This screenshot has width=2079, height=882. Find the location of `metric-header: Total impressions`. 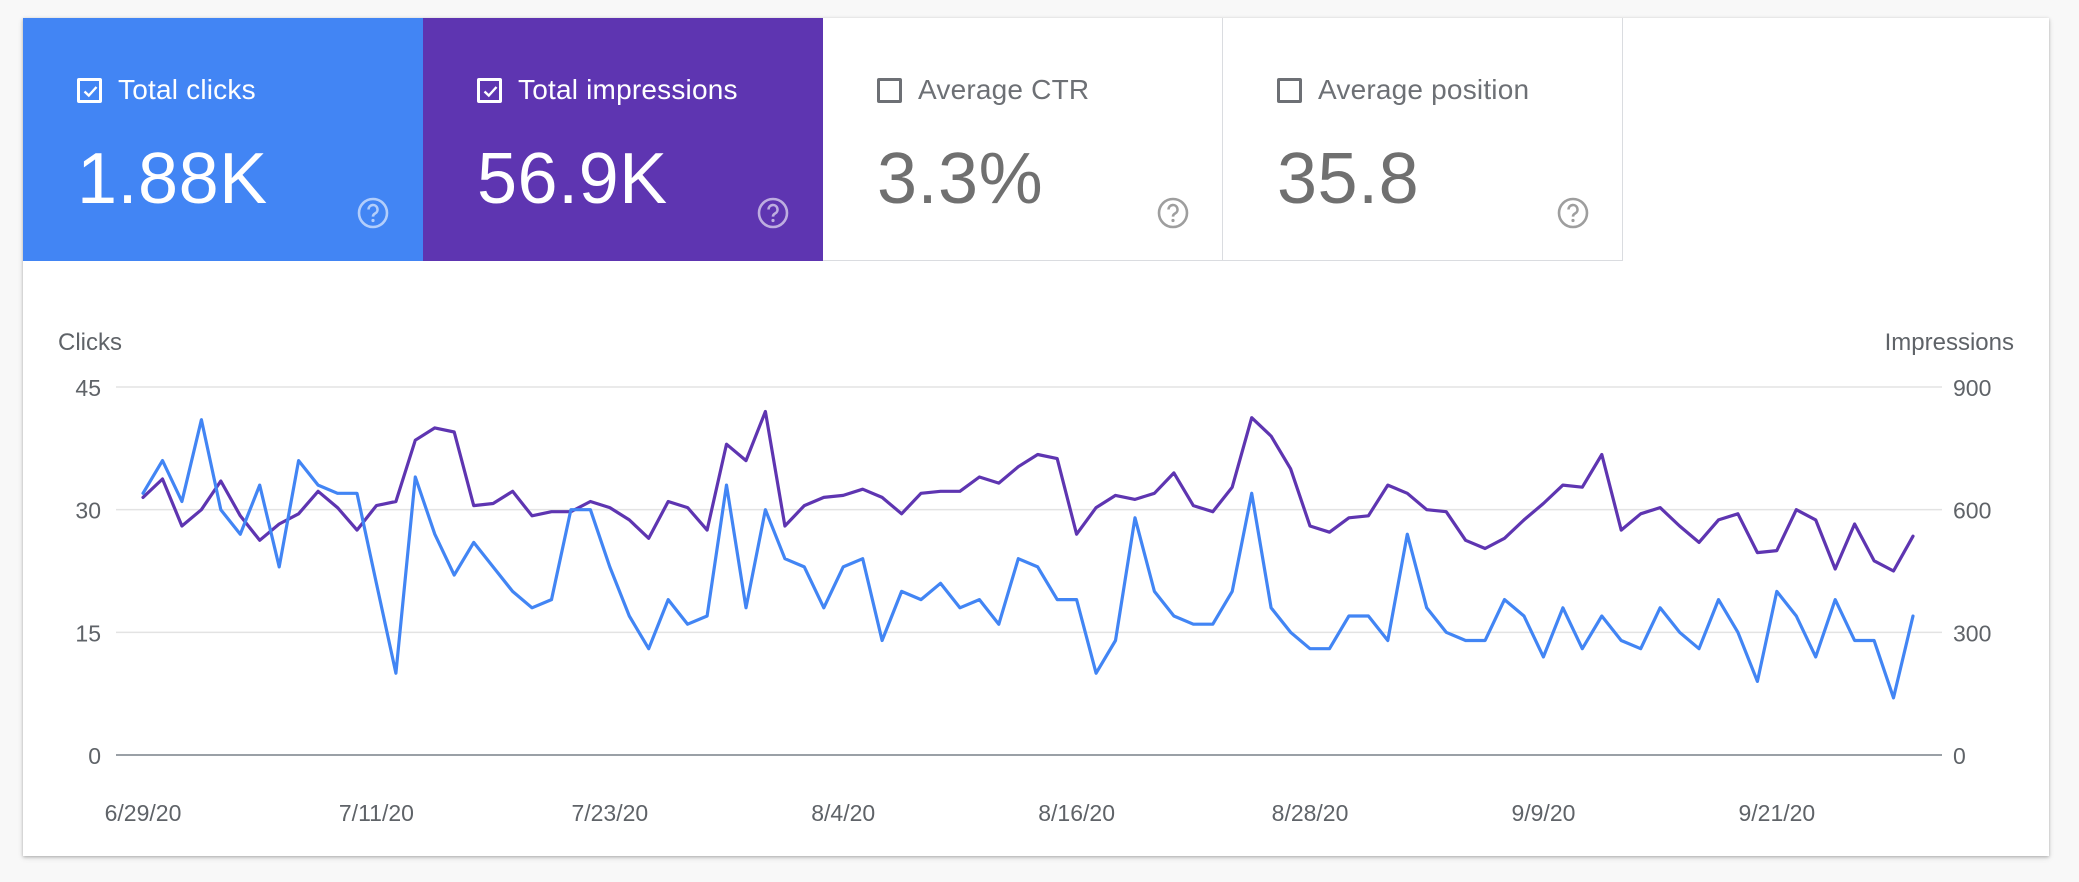

metric-header: Total impressions is located at coordinates (607, 90).